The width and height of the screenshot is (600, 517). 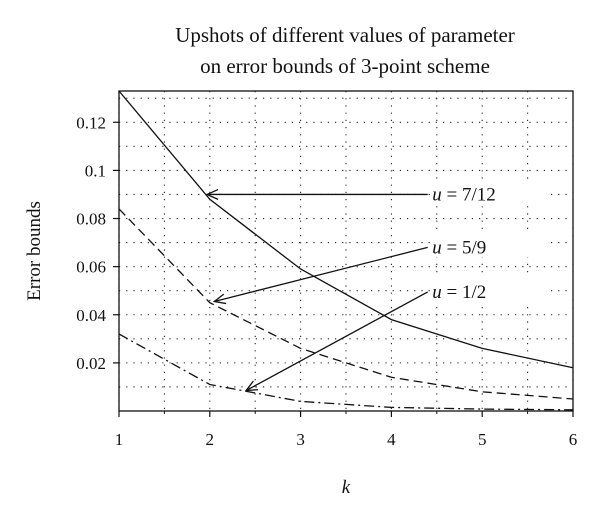 I want to click on annotation-u-5-9: u = 5/9, so click(x=380, y=269).